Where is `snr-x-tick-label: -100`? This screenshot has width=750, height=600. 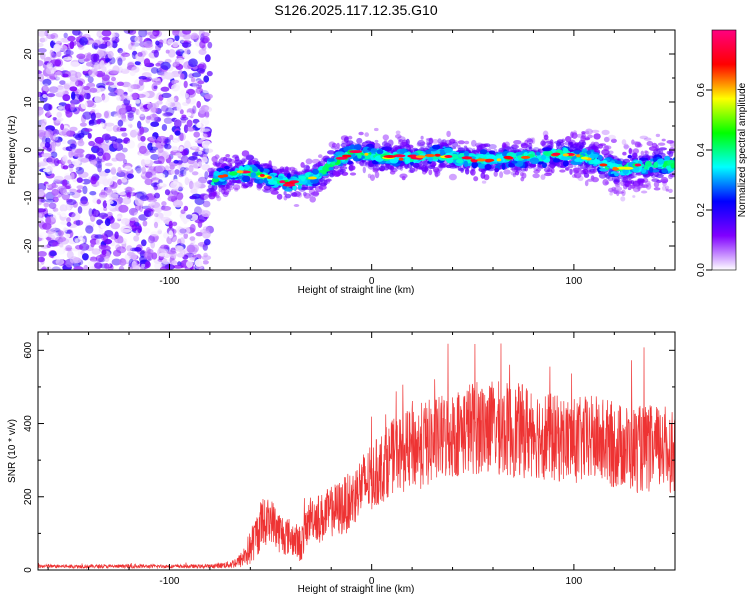
snr-x-tick-label: -100 is located at coordinates (169, 581).